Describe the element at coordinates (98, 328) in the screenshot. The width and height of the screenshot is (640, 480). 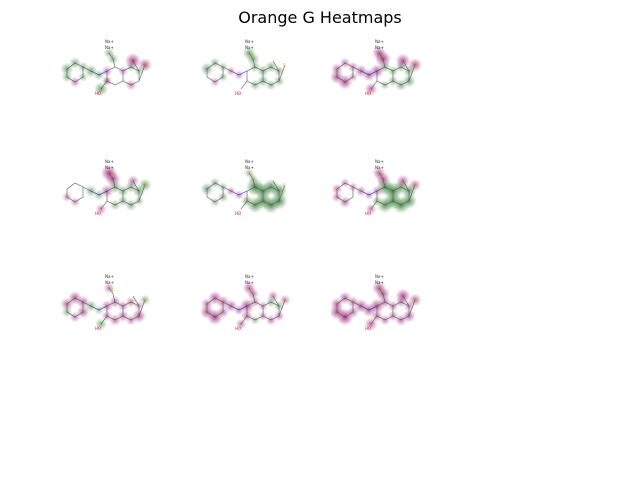
I see `hydroxyl-label: HO` at that location.